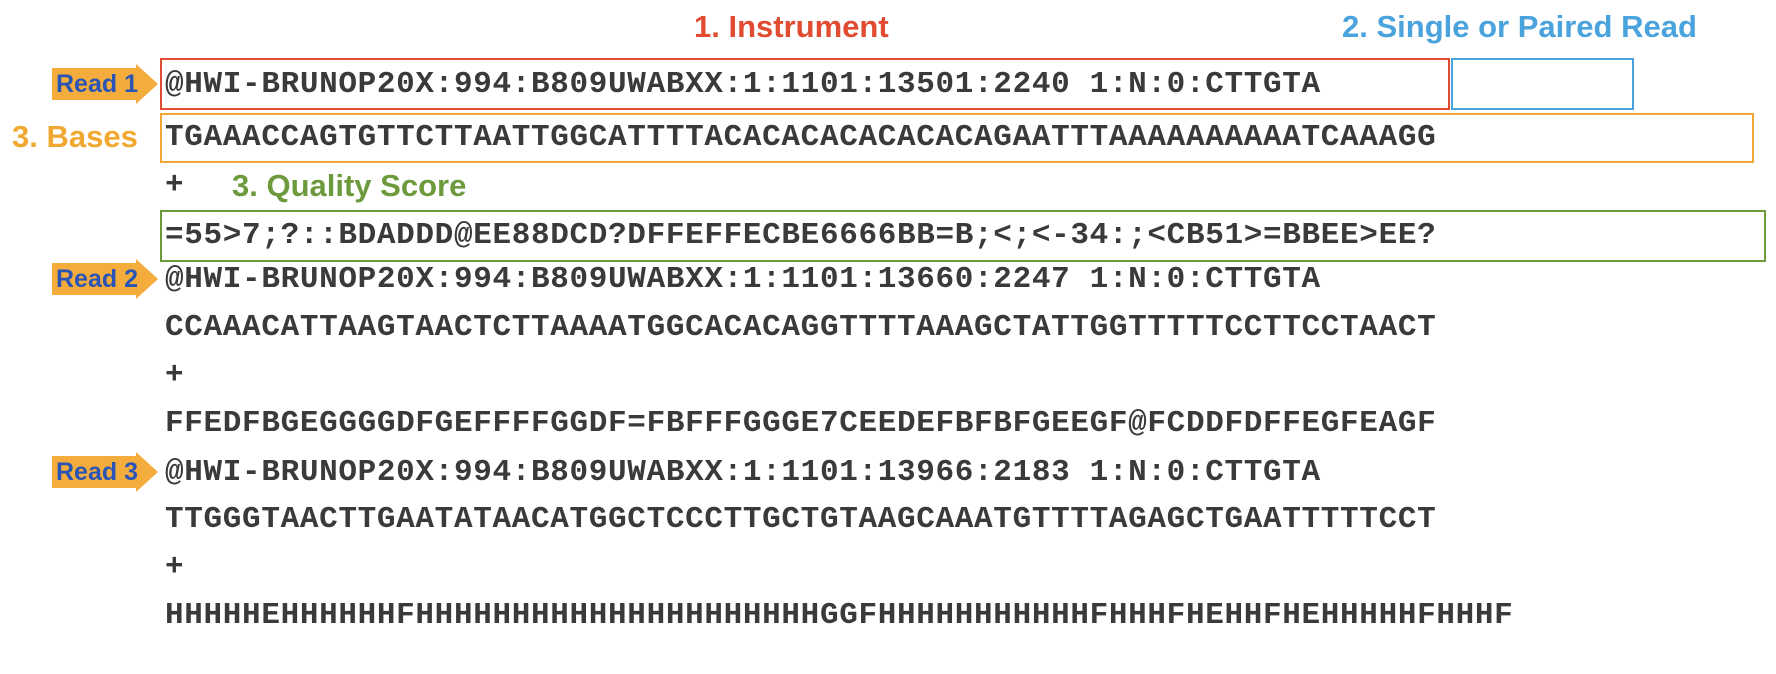  I want to click on read-tag-2: Read 2, so click(105, 279).